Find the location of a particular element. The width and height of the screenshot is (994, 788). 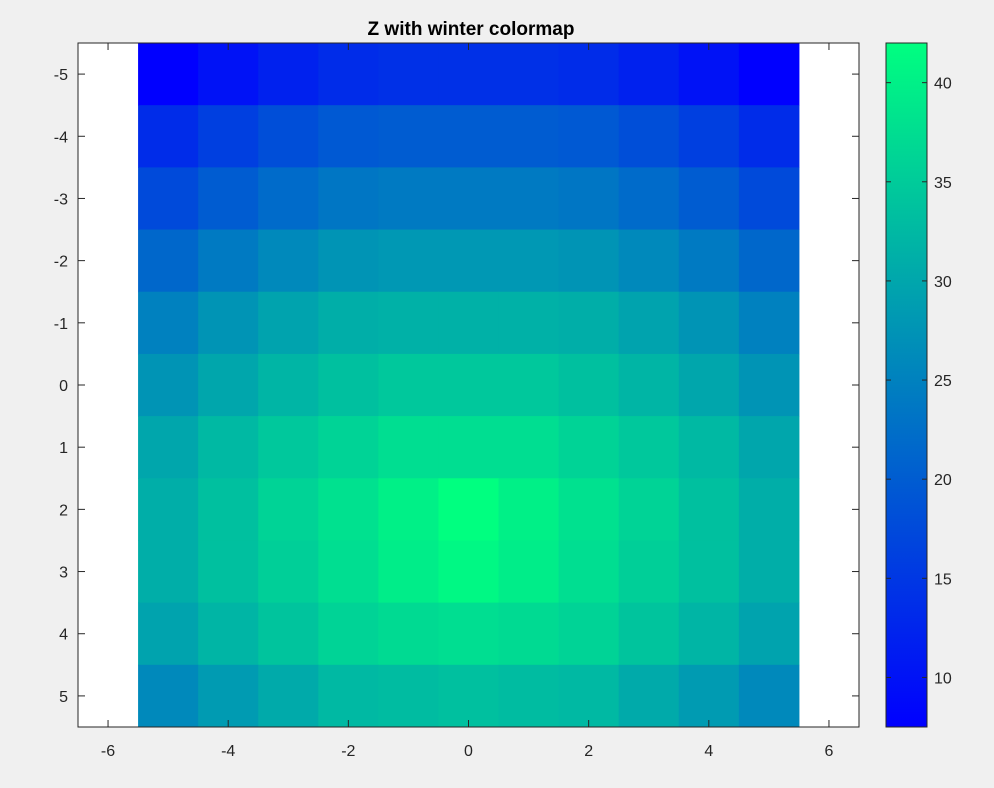

x-tick-label: 4 is located at coordinates (708, 751).